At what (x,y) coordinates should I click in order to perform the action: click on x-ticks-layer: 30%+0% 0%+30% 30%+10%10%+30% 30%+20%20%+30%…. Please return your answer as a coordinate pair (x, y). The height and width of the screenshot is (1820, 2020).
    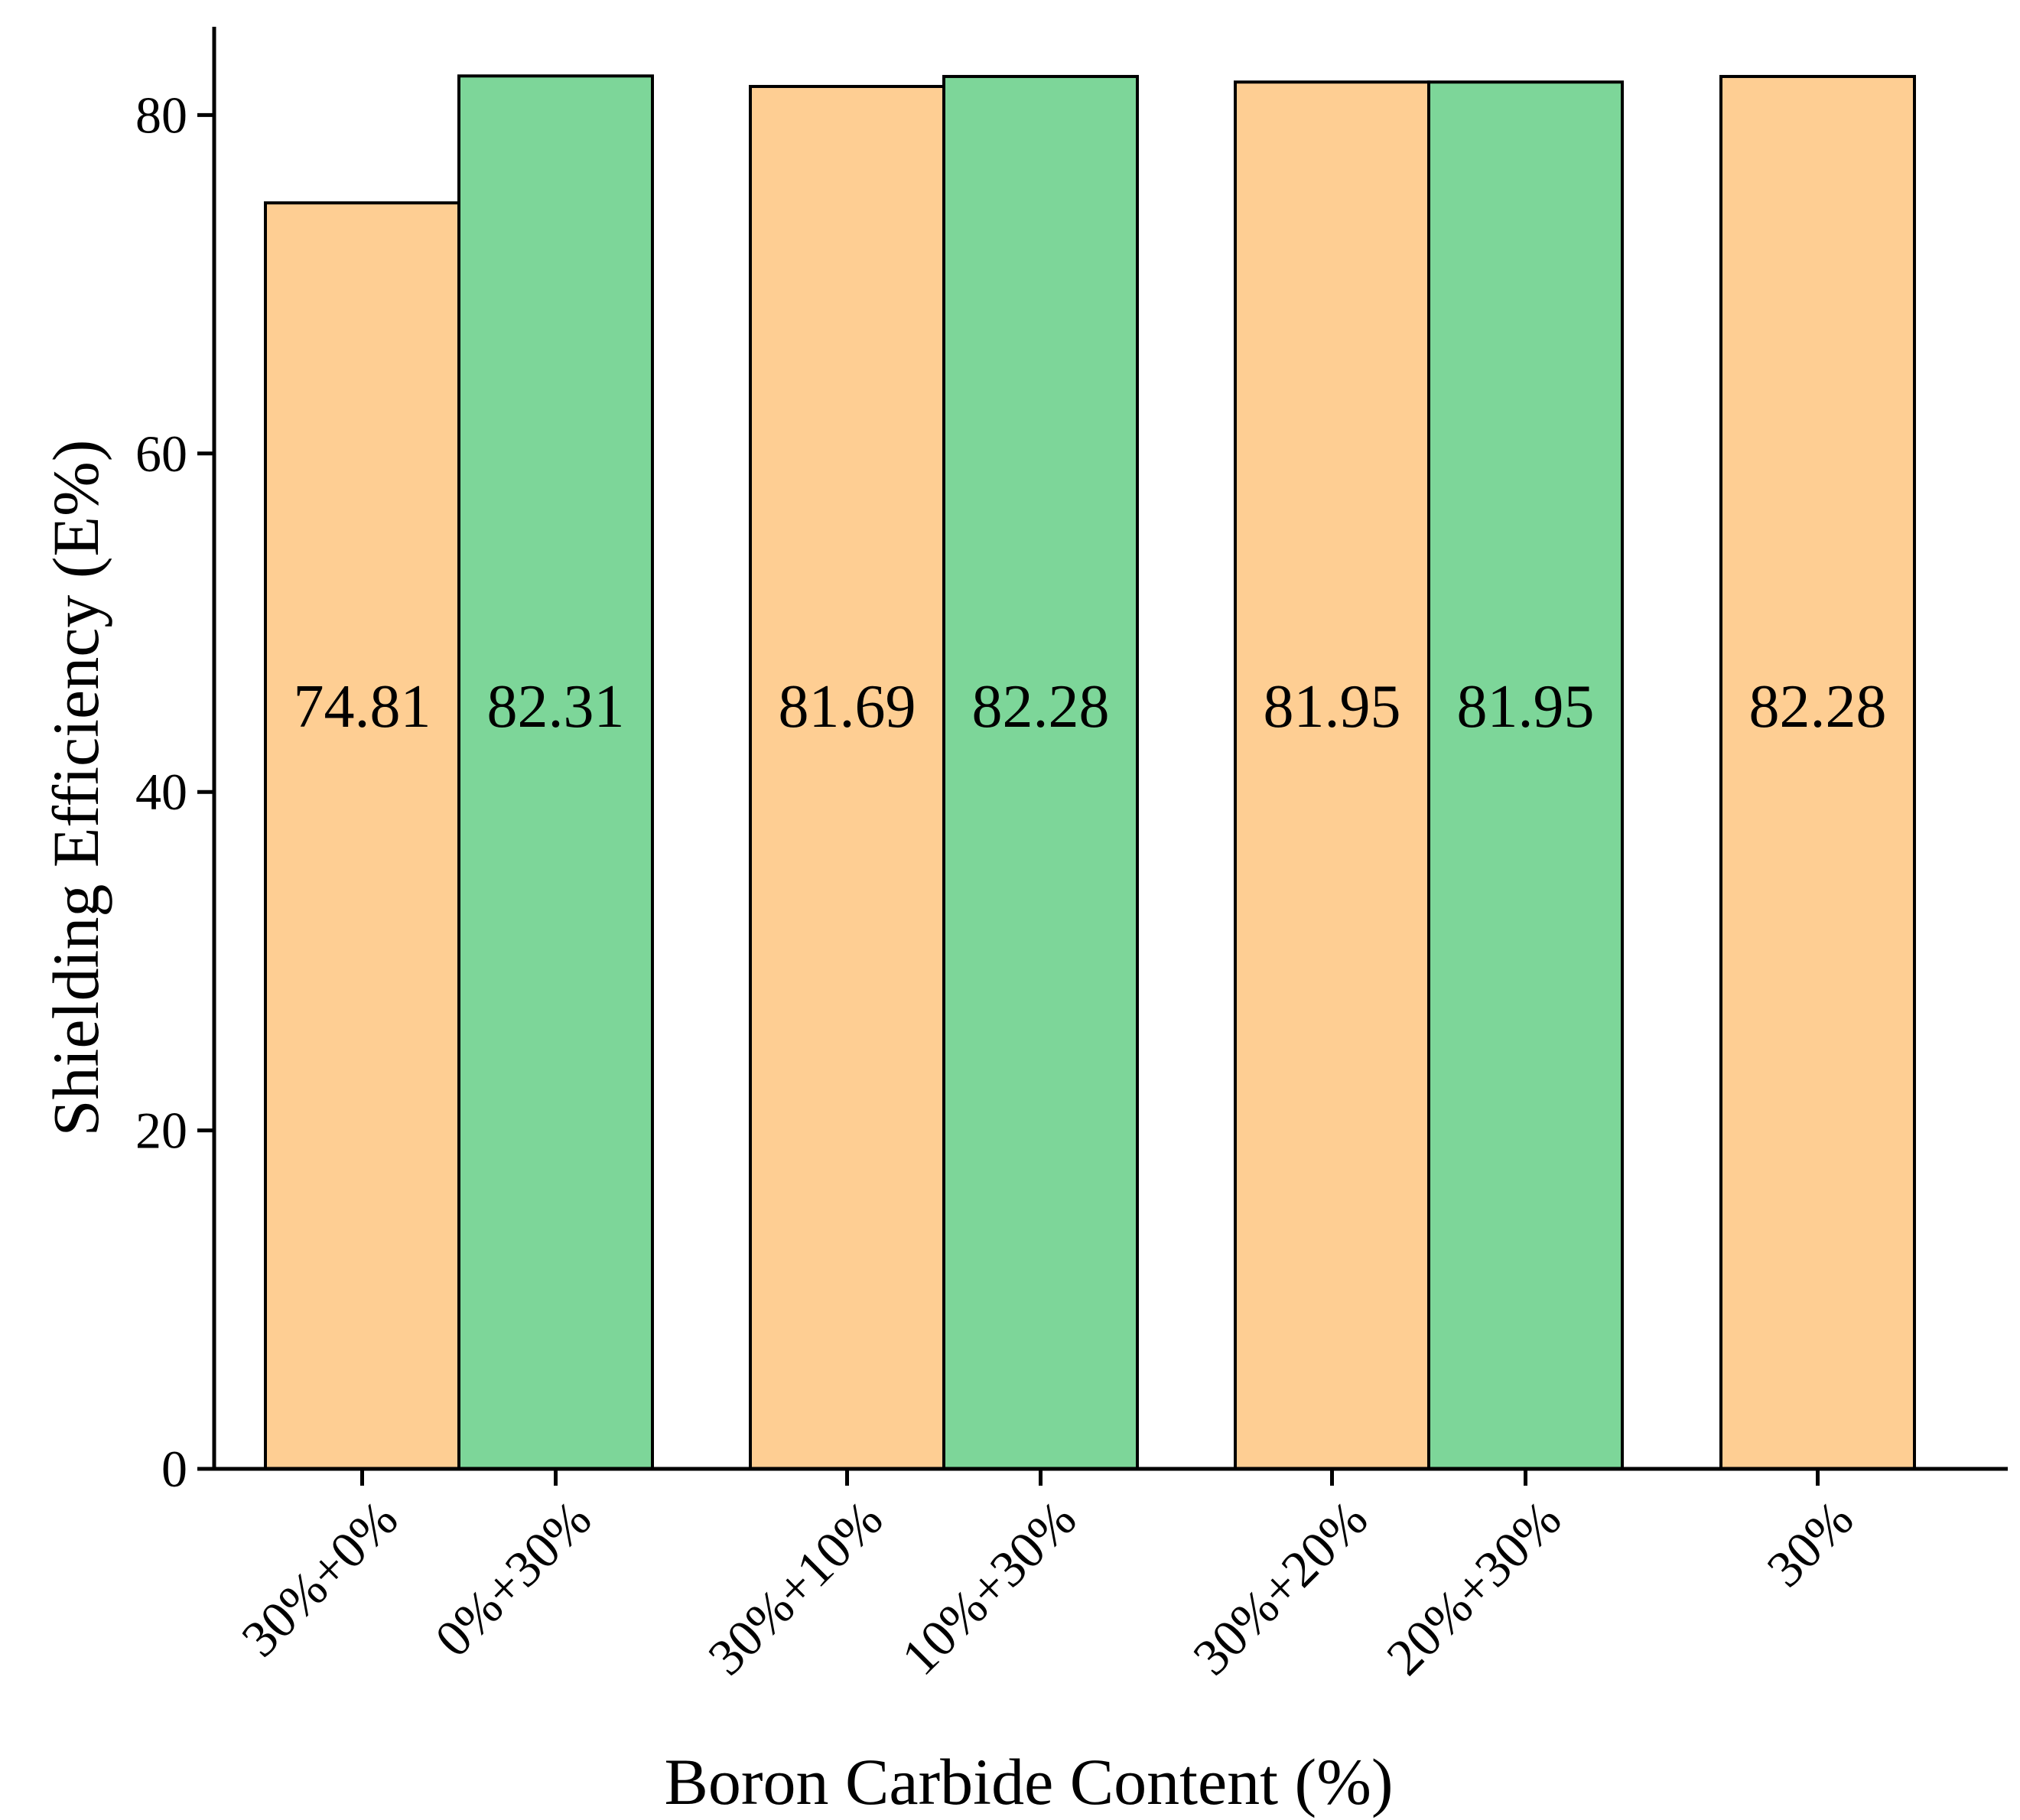
    Looking at the image, I should click on (1047, 1577).